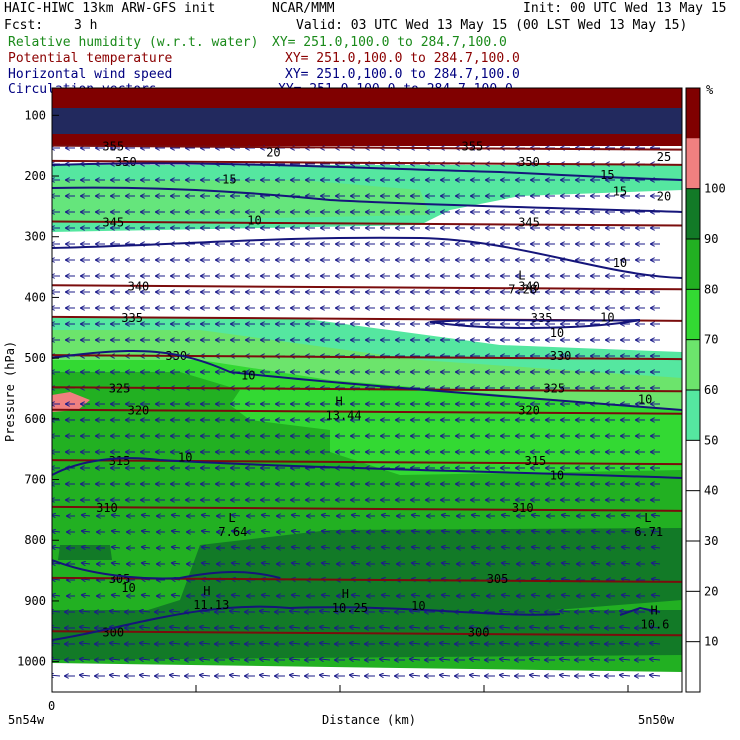 The height and width of the screenshot is (740, 740). What do you see at coordinates (339, 402) in the screenshot?
I see `extremum-kind: H` at bounding box center [339, 402].